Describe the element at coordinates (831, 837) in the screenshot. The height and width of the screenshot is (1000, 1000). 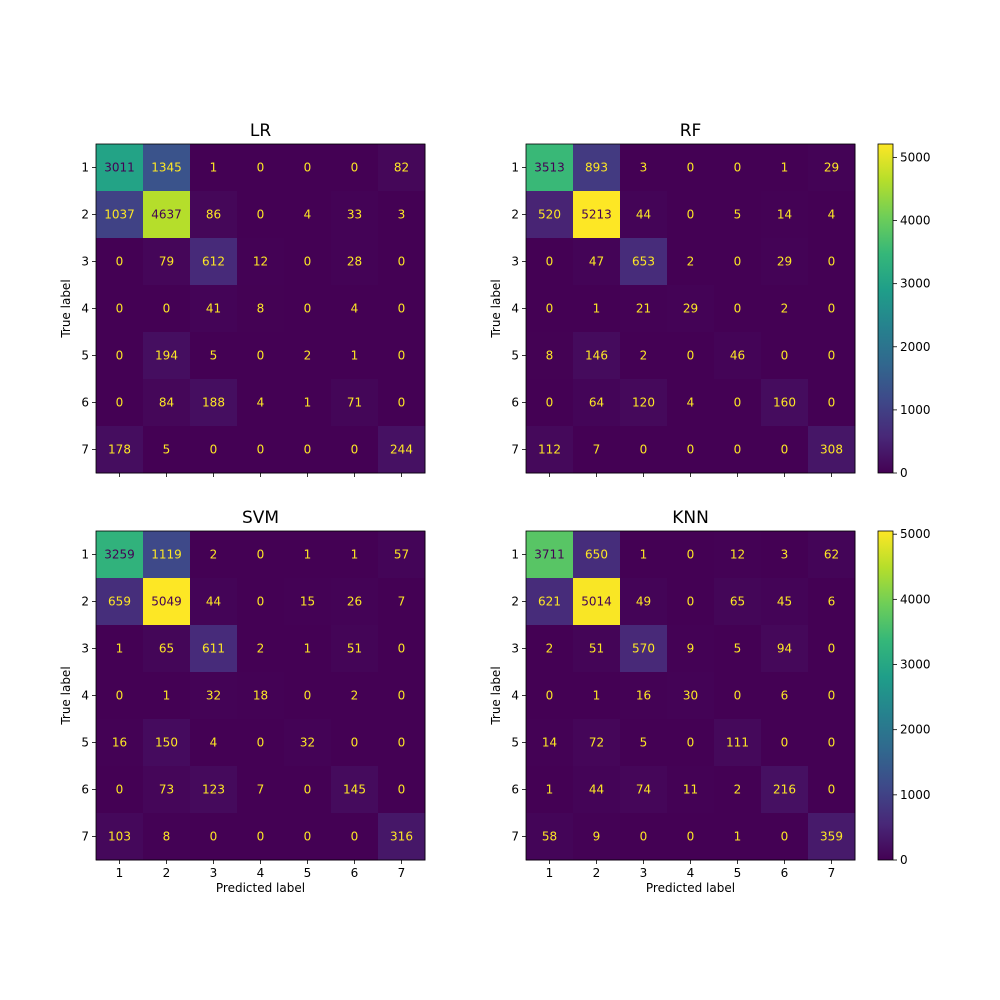
I see `cell-value: 359` at that location.